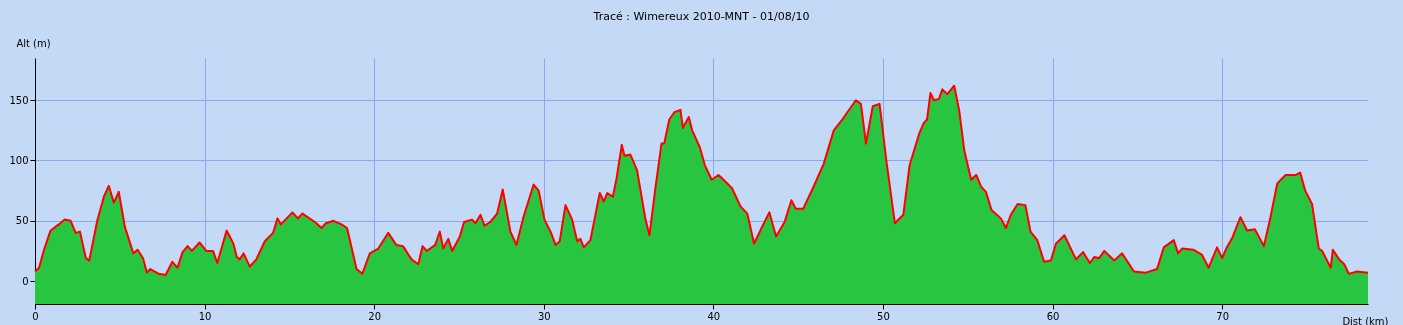 This screenshot has height=325, width=1403. What do you see at coordinates (25, 281) in the screenshot?
I see `y-tick-label: 0` at bounding box center [25, 281].